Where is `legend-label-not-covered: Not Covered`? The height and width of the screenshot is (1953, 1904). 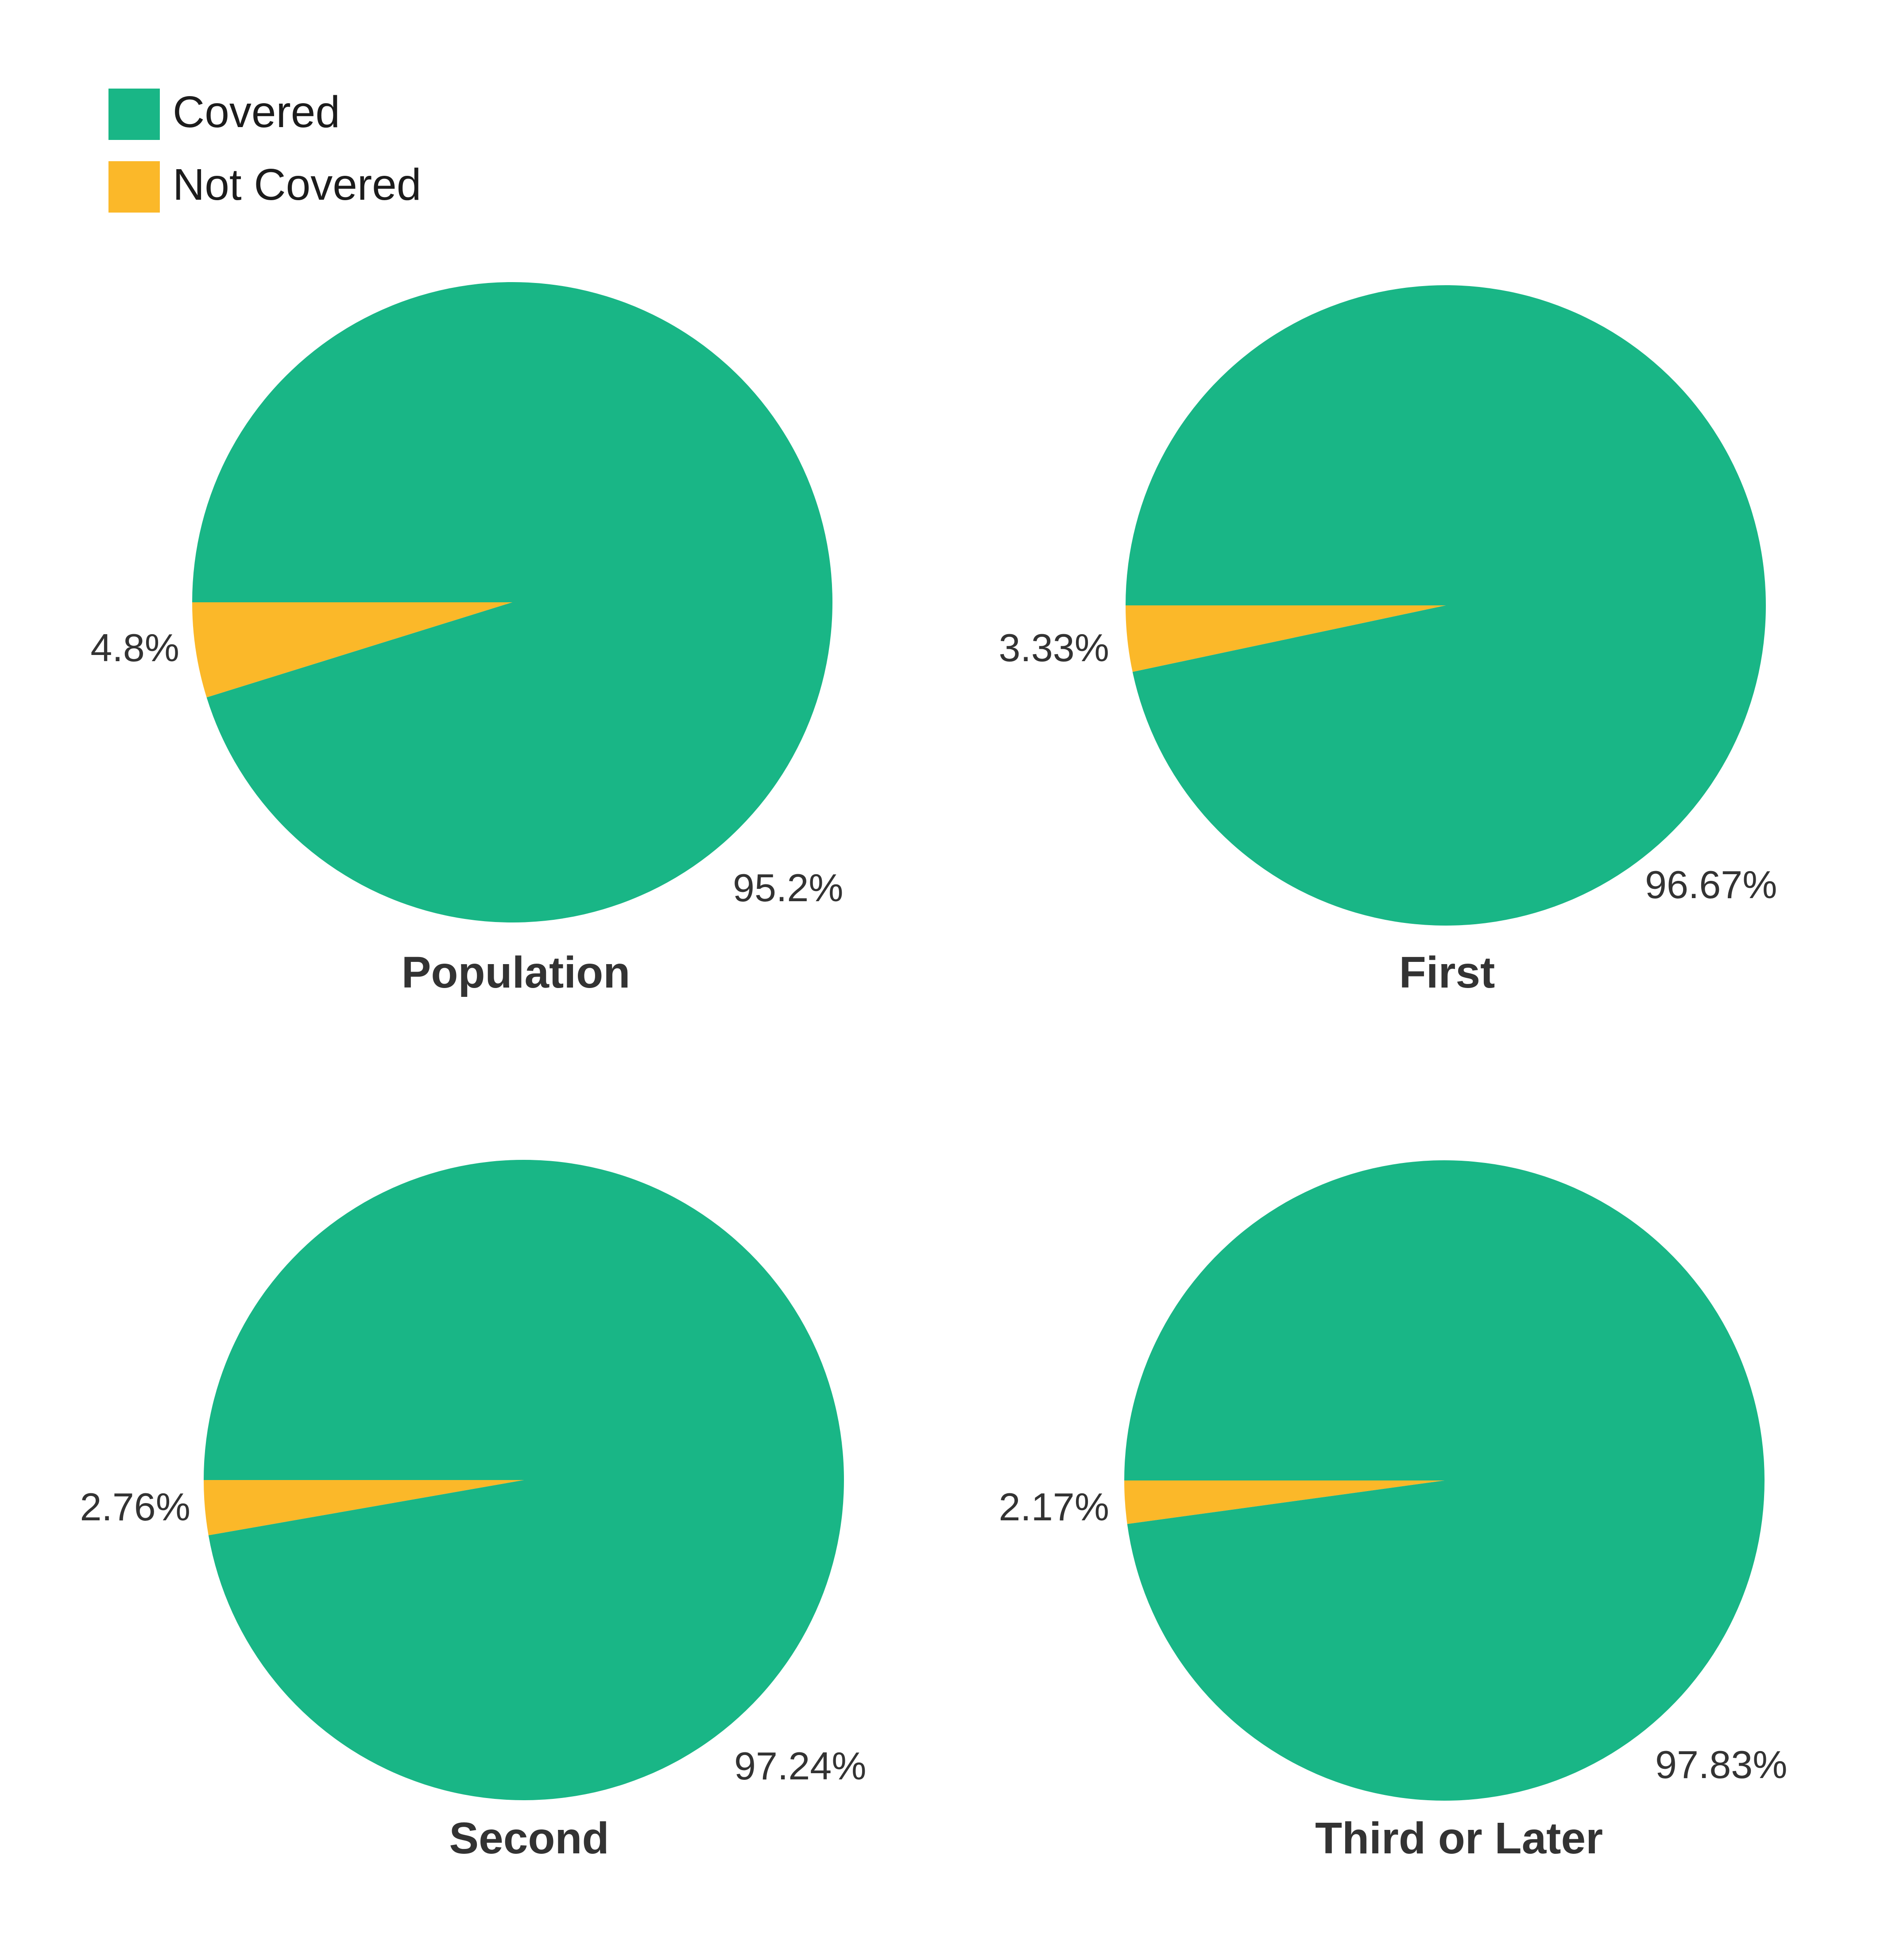
legend-label-not-covered: Not Covered is located at coordinates (297, 185).